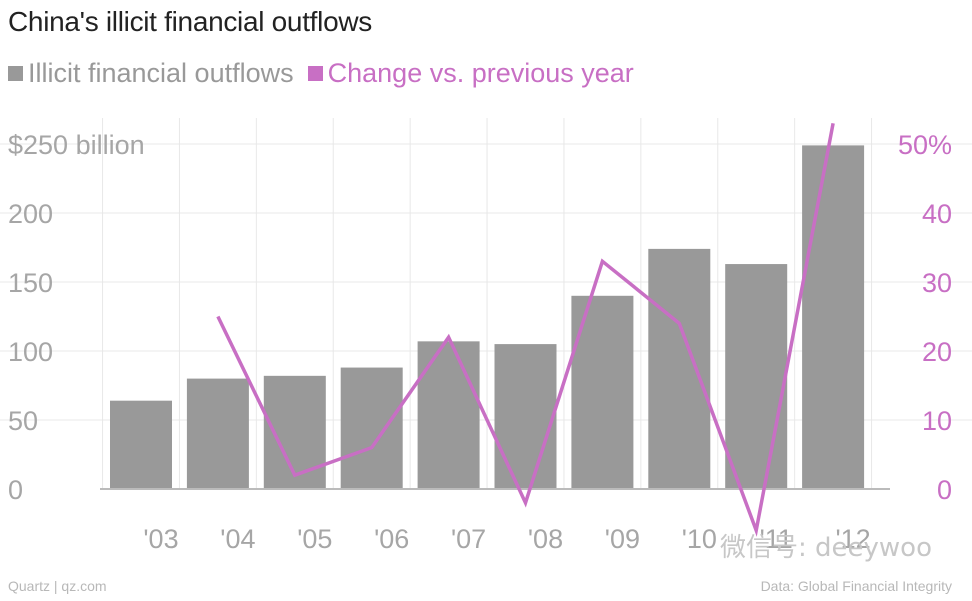 This screenshot has width=972, height=601. What do you see at coordinates (622, 539) in the screenshot?
I see `x-axis-tick-label: '09` at bounding box center [622, 539].